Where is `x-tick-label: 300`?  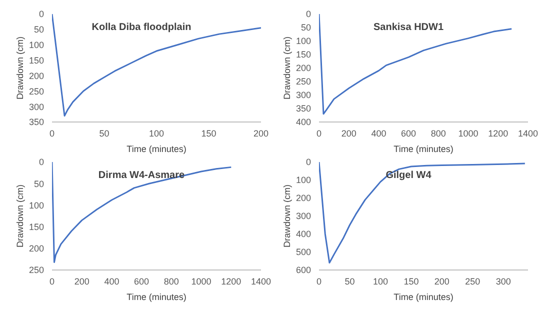 x-tick-label: 300 is located at coordinates (503, 281).